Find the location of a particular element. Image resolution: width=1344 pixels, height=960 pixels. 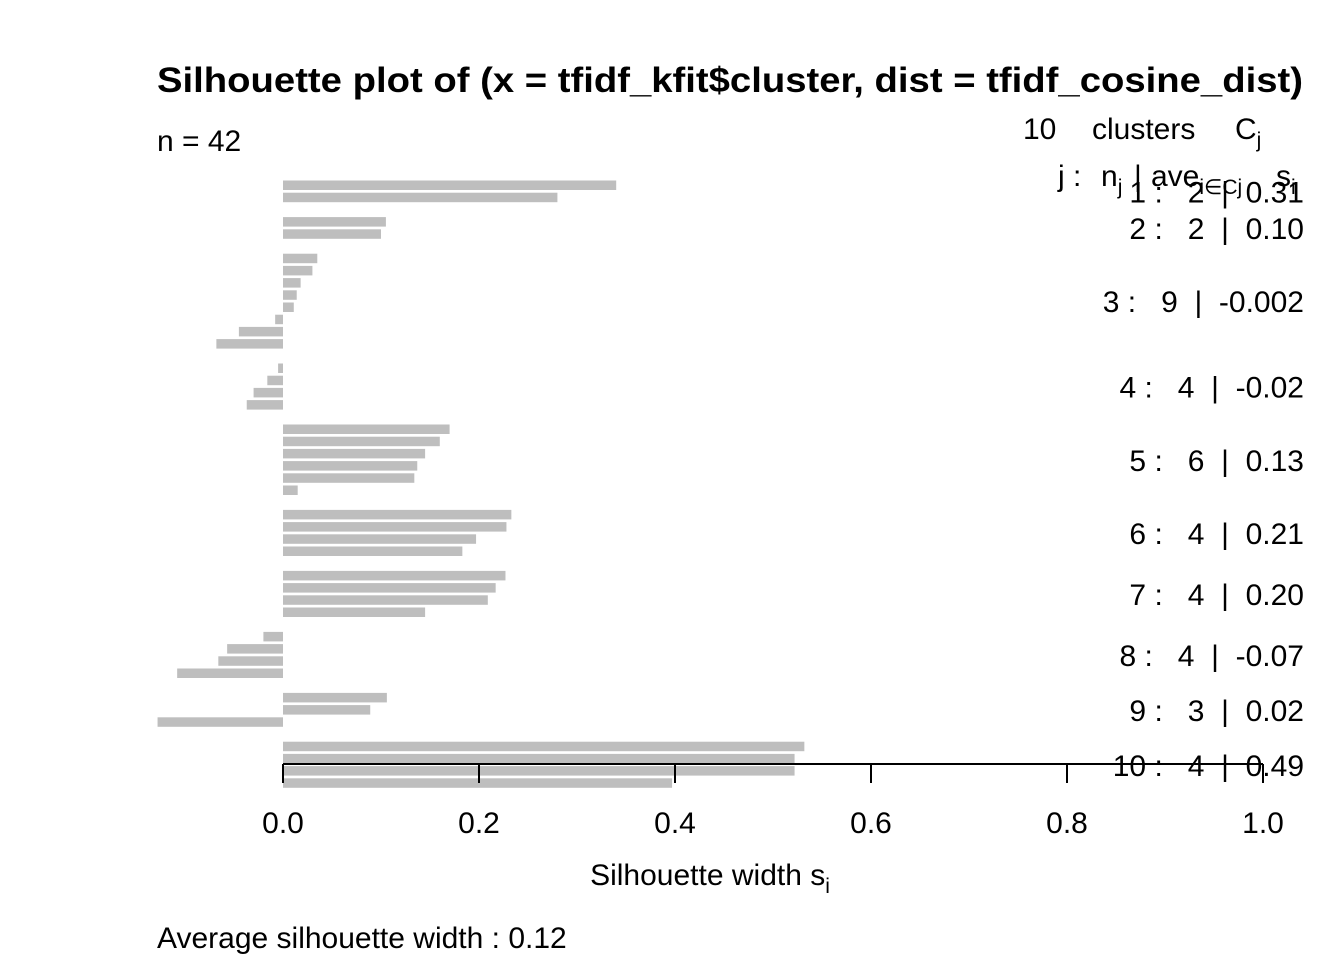

x-axis-label: Silhouette width si is located at coordinates (710, 878).